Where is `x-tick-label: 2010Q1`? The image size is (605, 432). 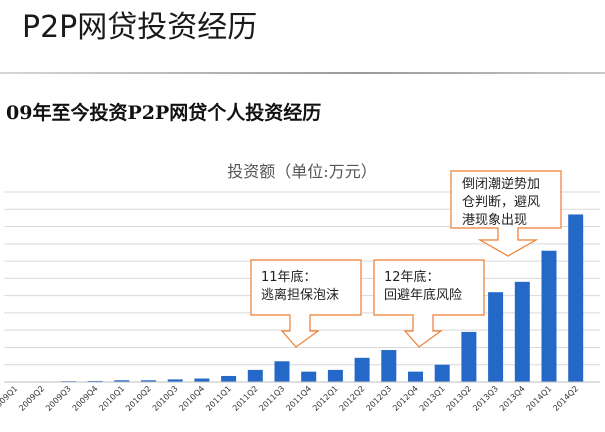 x-tick-label: 2010Q1 is located at coordinates (111, 398).